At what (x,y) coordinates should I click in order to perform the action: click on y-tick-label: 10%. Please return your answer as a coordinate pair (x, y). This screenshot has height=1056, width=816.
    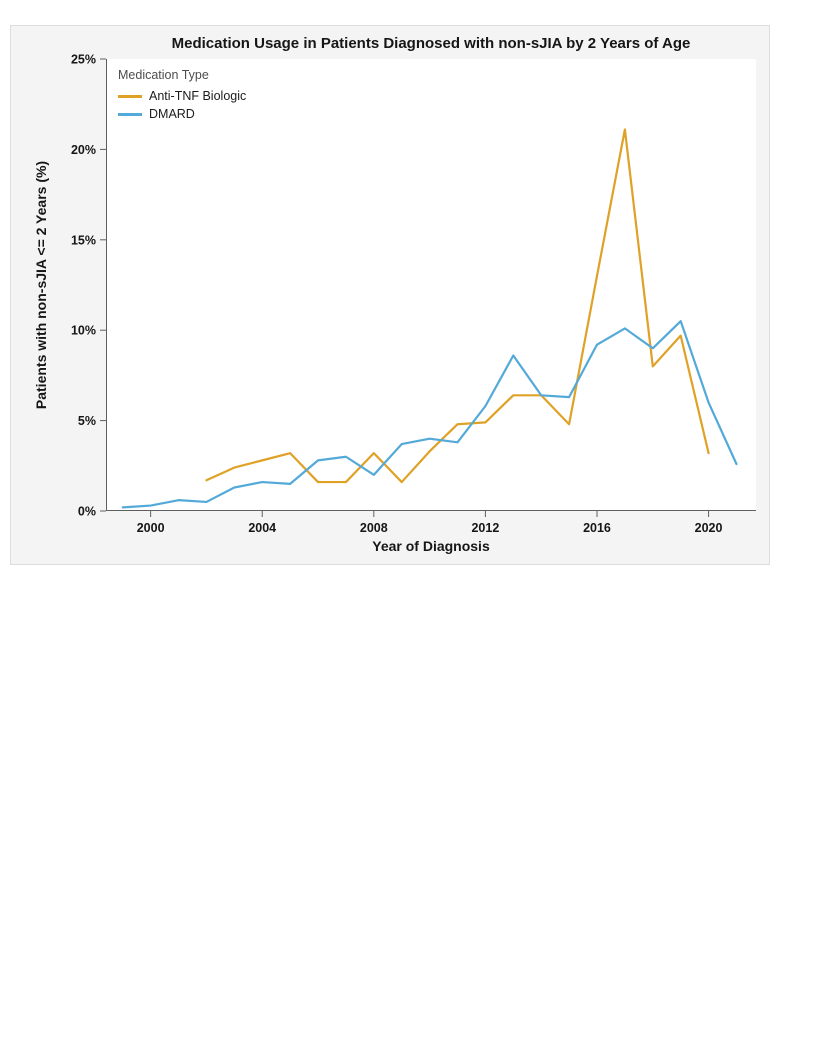
    Looking at the image, I should click on (83, 331).